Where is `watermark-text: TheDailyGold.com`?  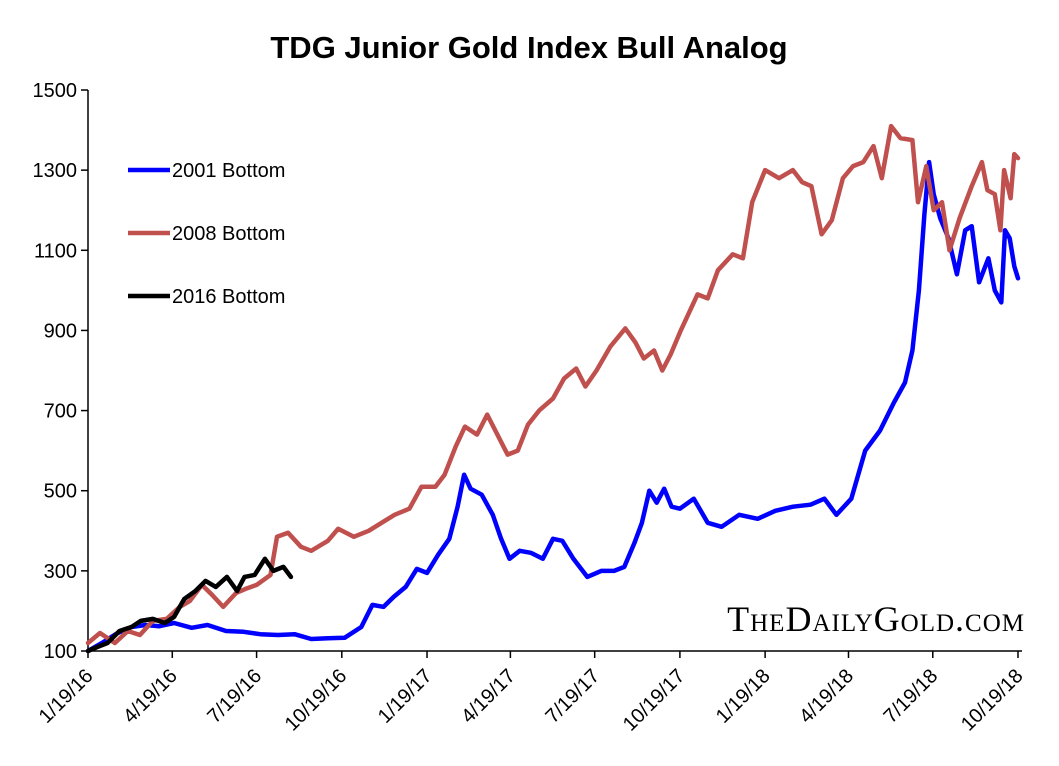
watermark-text: TheDailyGold.com is located at coordinates (876, 619).